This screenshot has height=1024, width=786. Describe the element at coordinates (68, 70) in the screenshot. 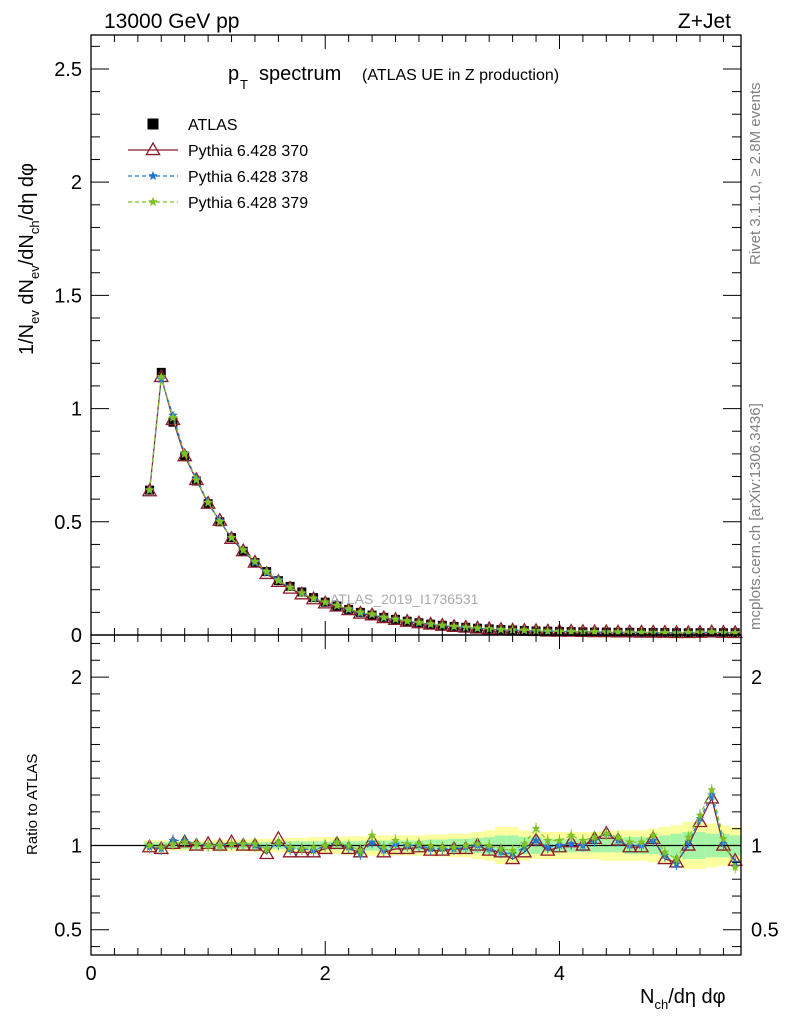

I see `y-tick-label: 2.5` at that location.